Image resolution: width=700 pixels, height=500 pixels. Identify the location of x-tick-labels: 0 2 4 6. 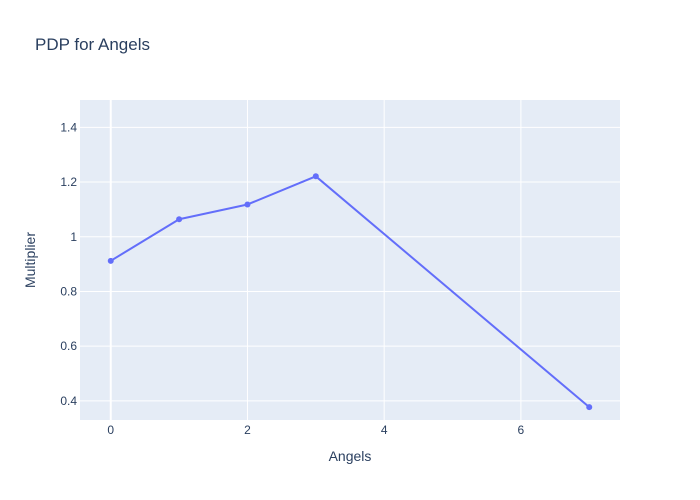
(315, 430).